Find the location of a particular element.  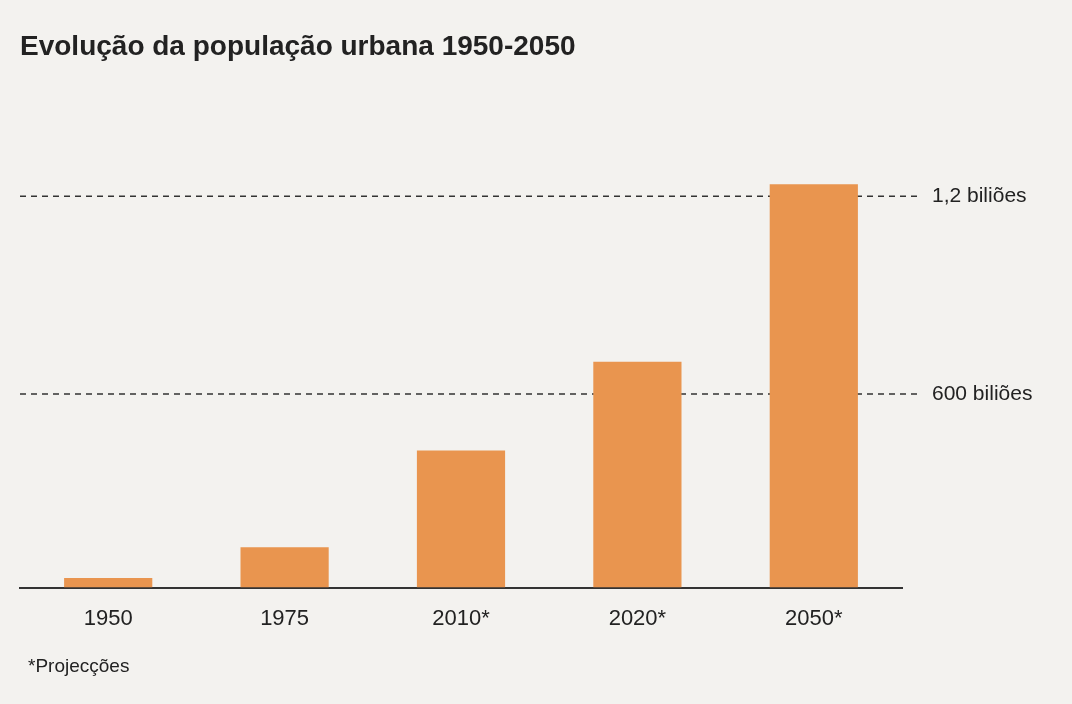

text: *Projecções is located at coordinates (79, 666).